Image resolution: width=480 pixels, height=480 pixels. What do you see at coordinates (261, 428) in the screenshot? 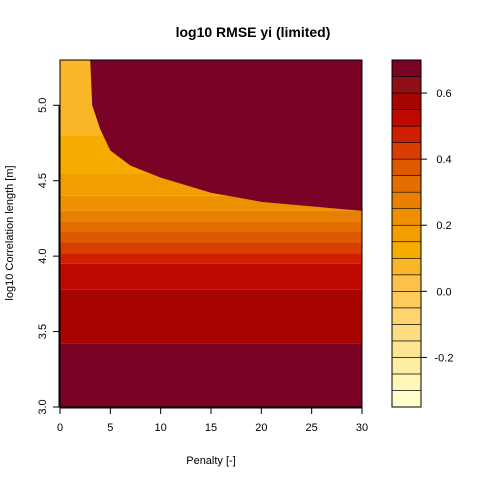
I see `x-tick-label: 20` at bounding box center [261, 428].